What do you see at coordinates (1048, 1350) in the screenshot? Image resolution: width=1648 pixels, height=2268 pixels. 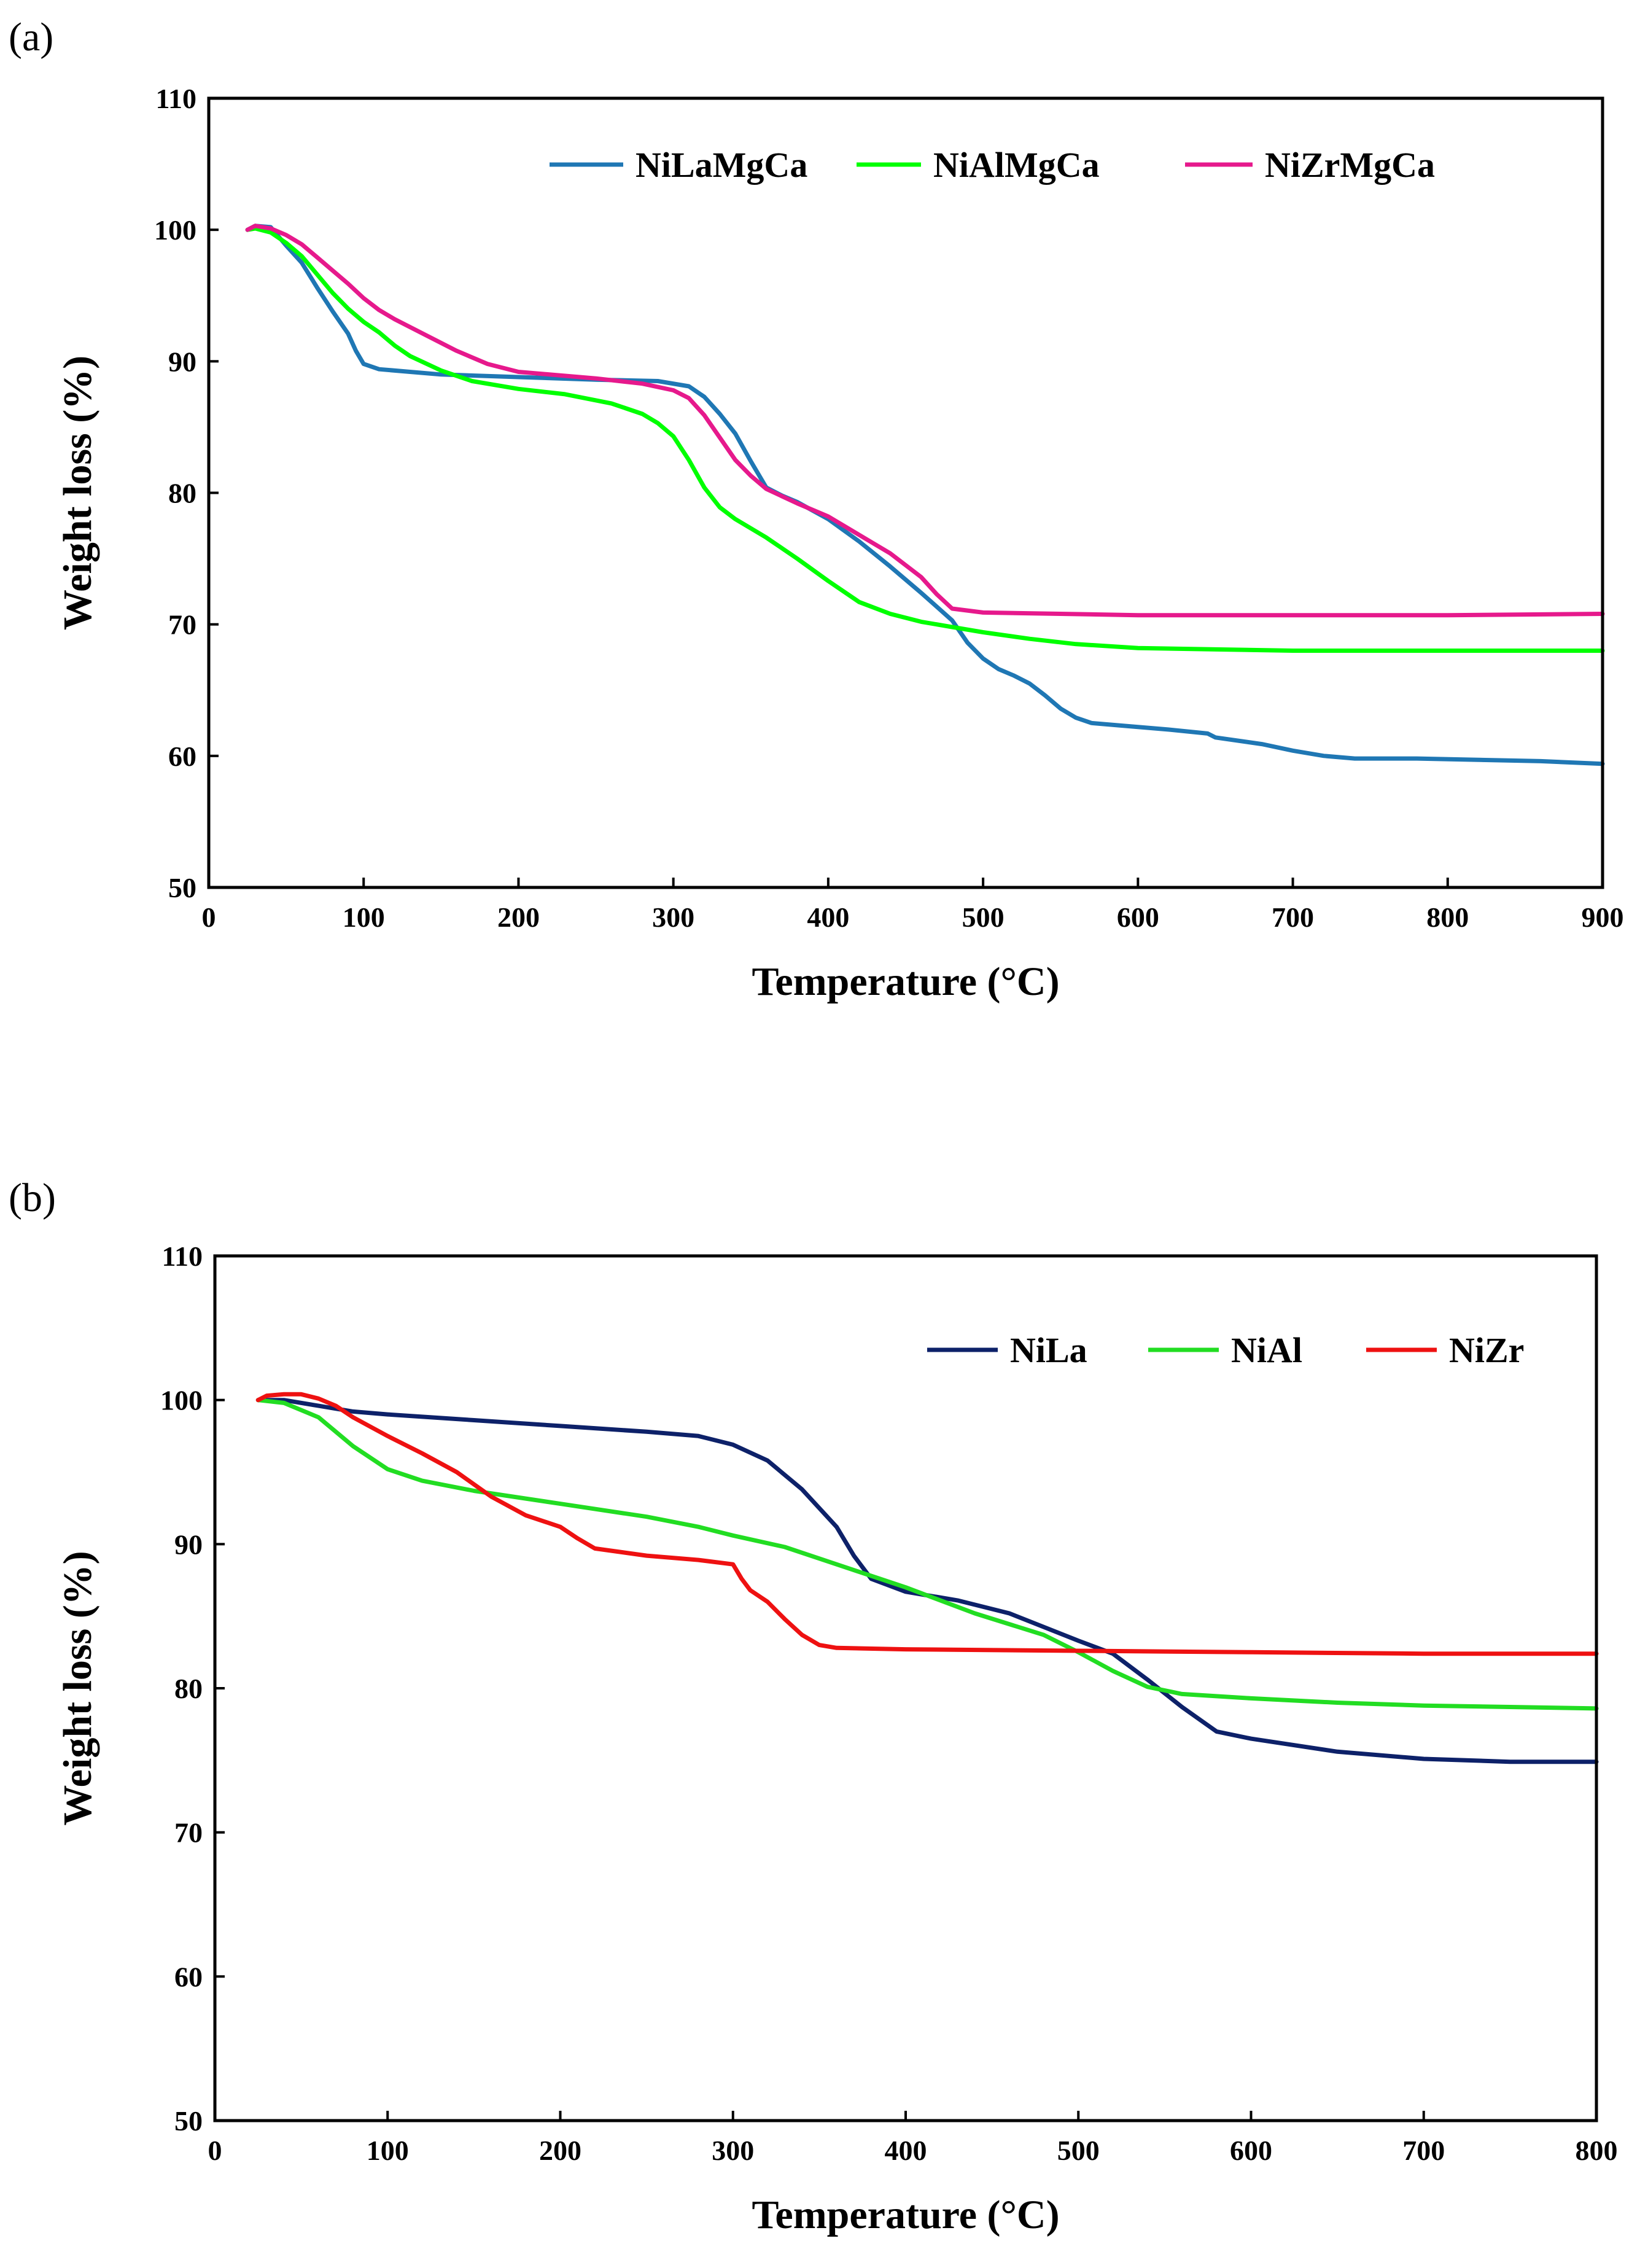 I see `legend-label-nila: NiLa` at bounding box center [1048, 1350].